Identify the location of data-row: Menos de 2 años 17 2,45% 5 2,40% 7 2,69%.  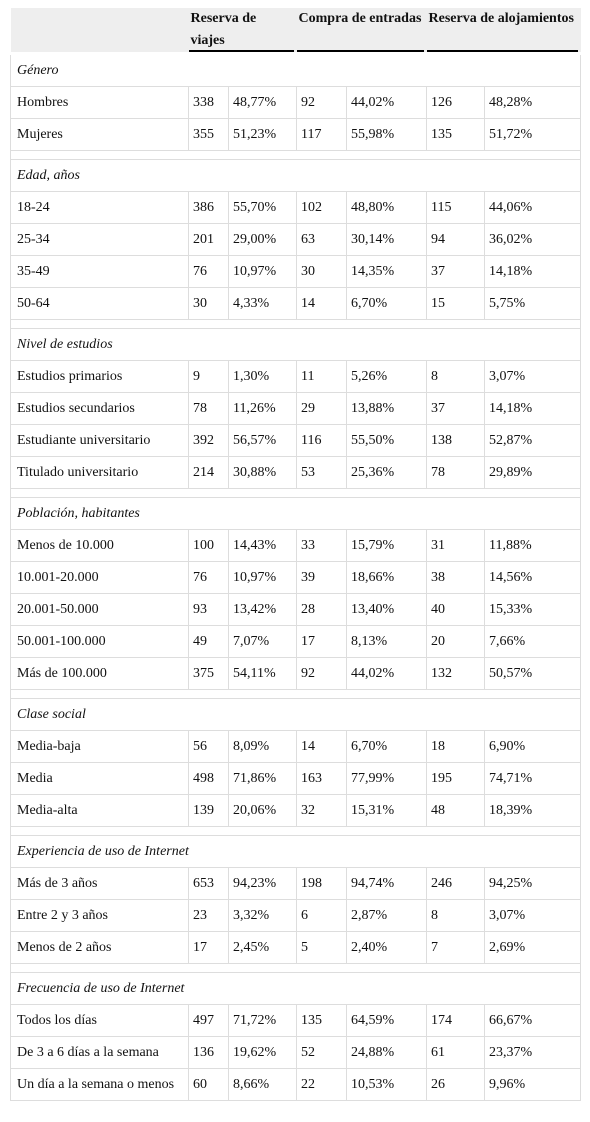
(296, 947).